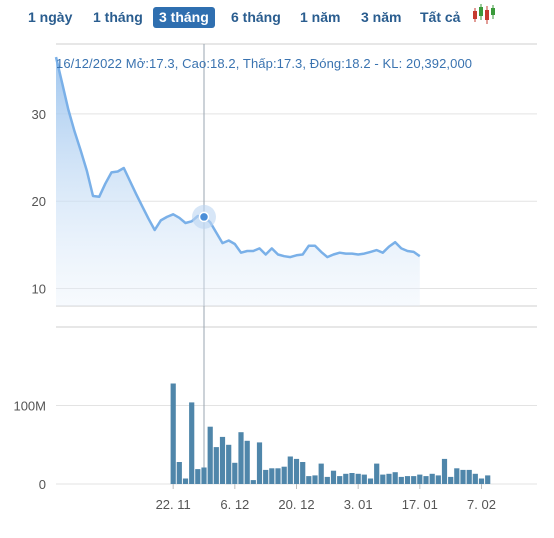  Describe the element at coordinates (42, 484) in the screenshot. I see `volume-axis-tick-label: 0` at that location.